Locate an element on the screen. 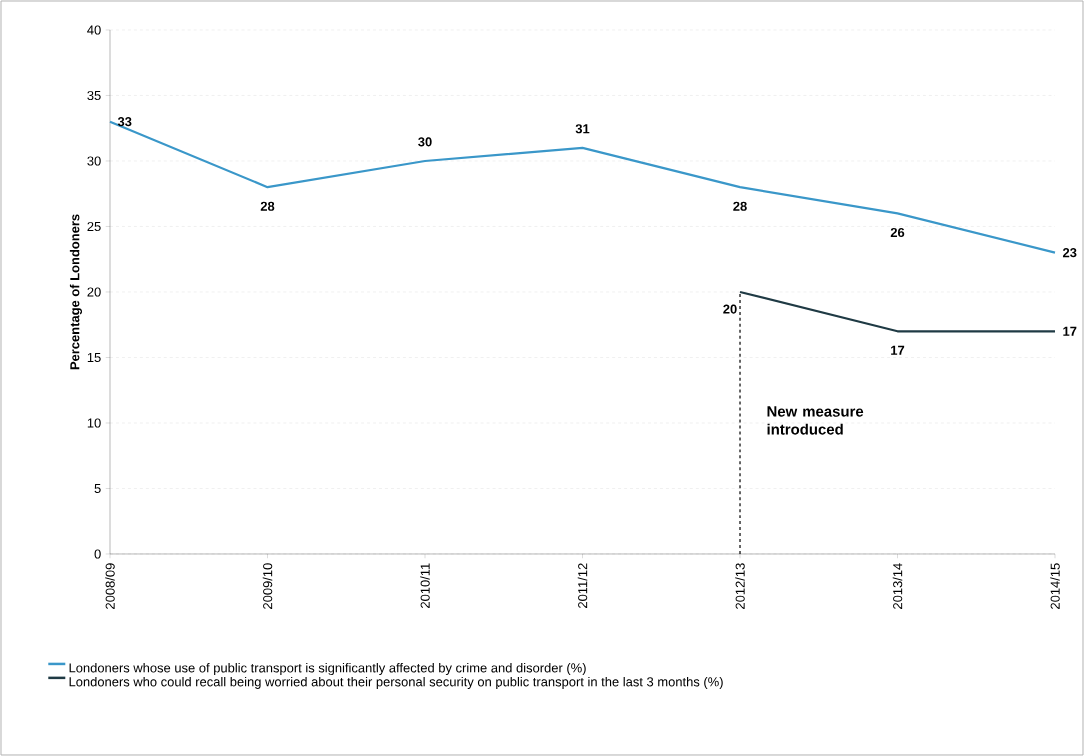  y-tick-label: 10 is located at coordinates (94, 423).